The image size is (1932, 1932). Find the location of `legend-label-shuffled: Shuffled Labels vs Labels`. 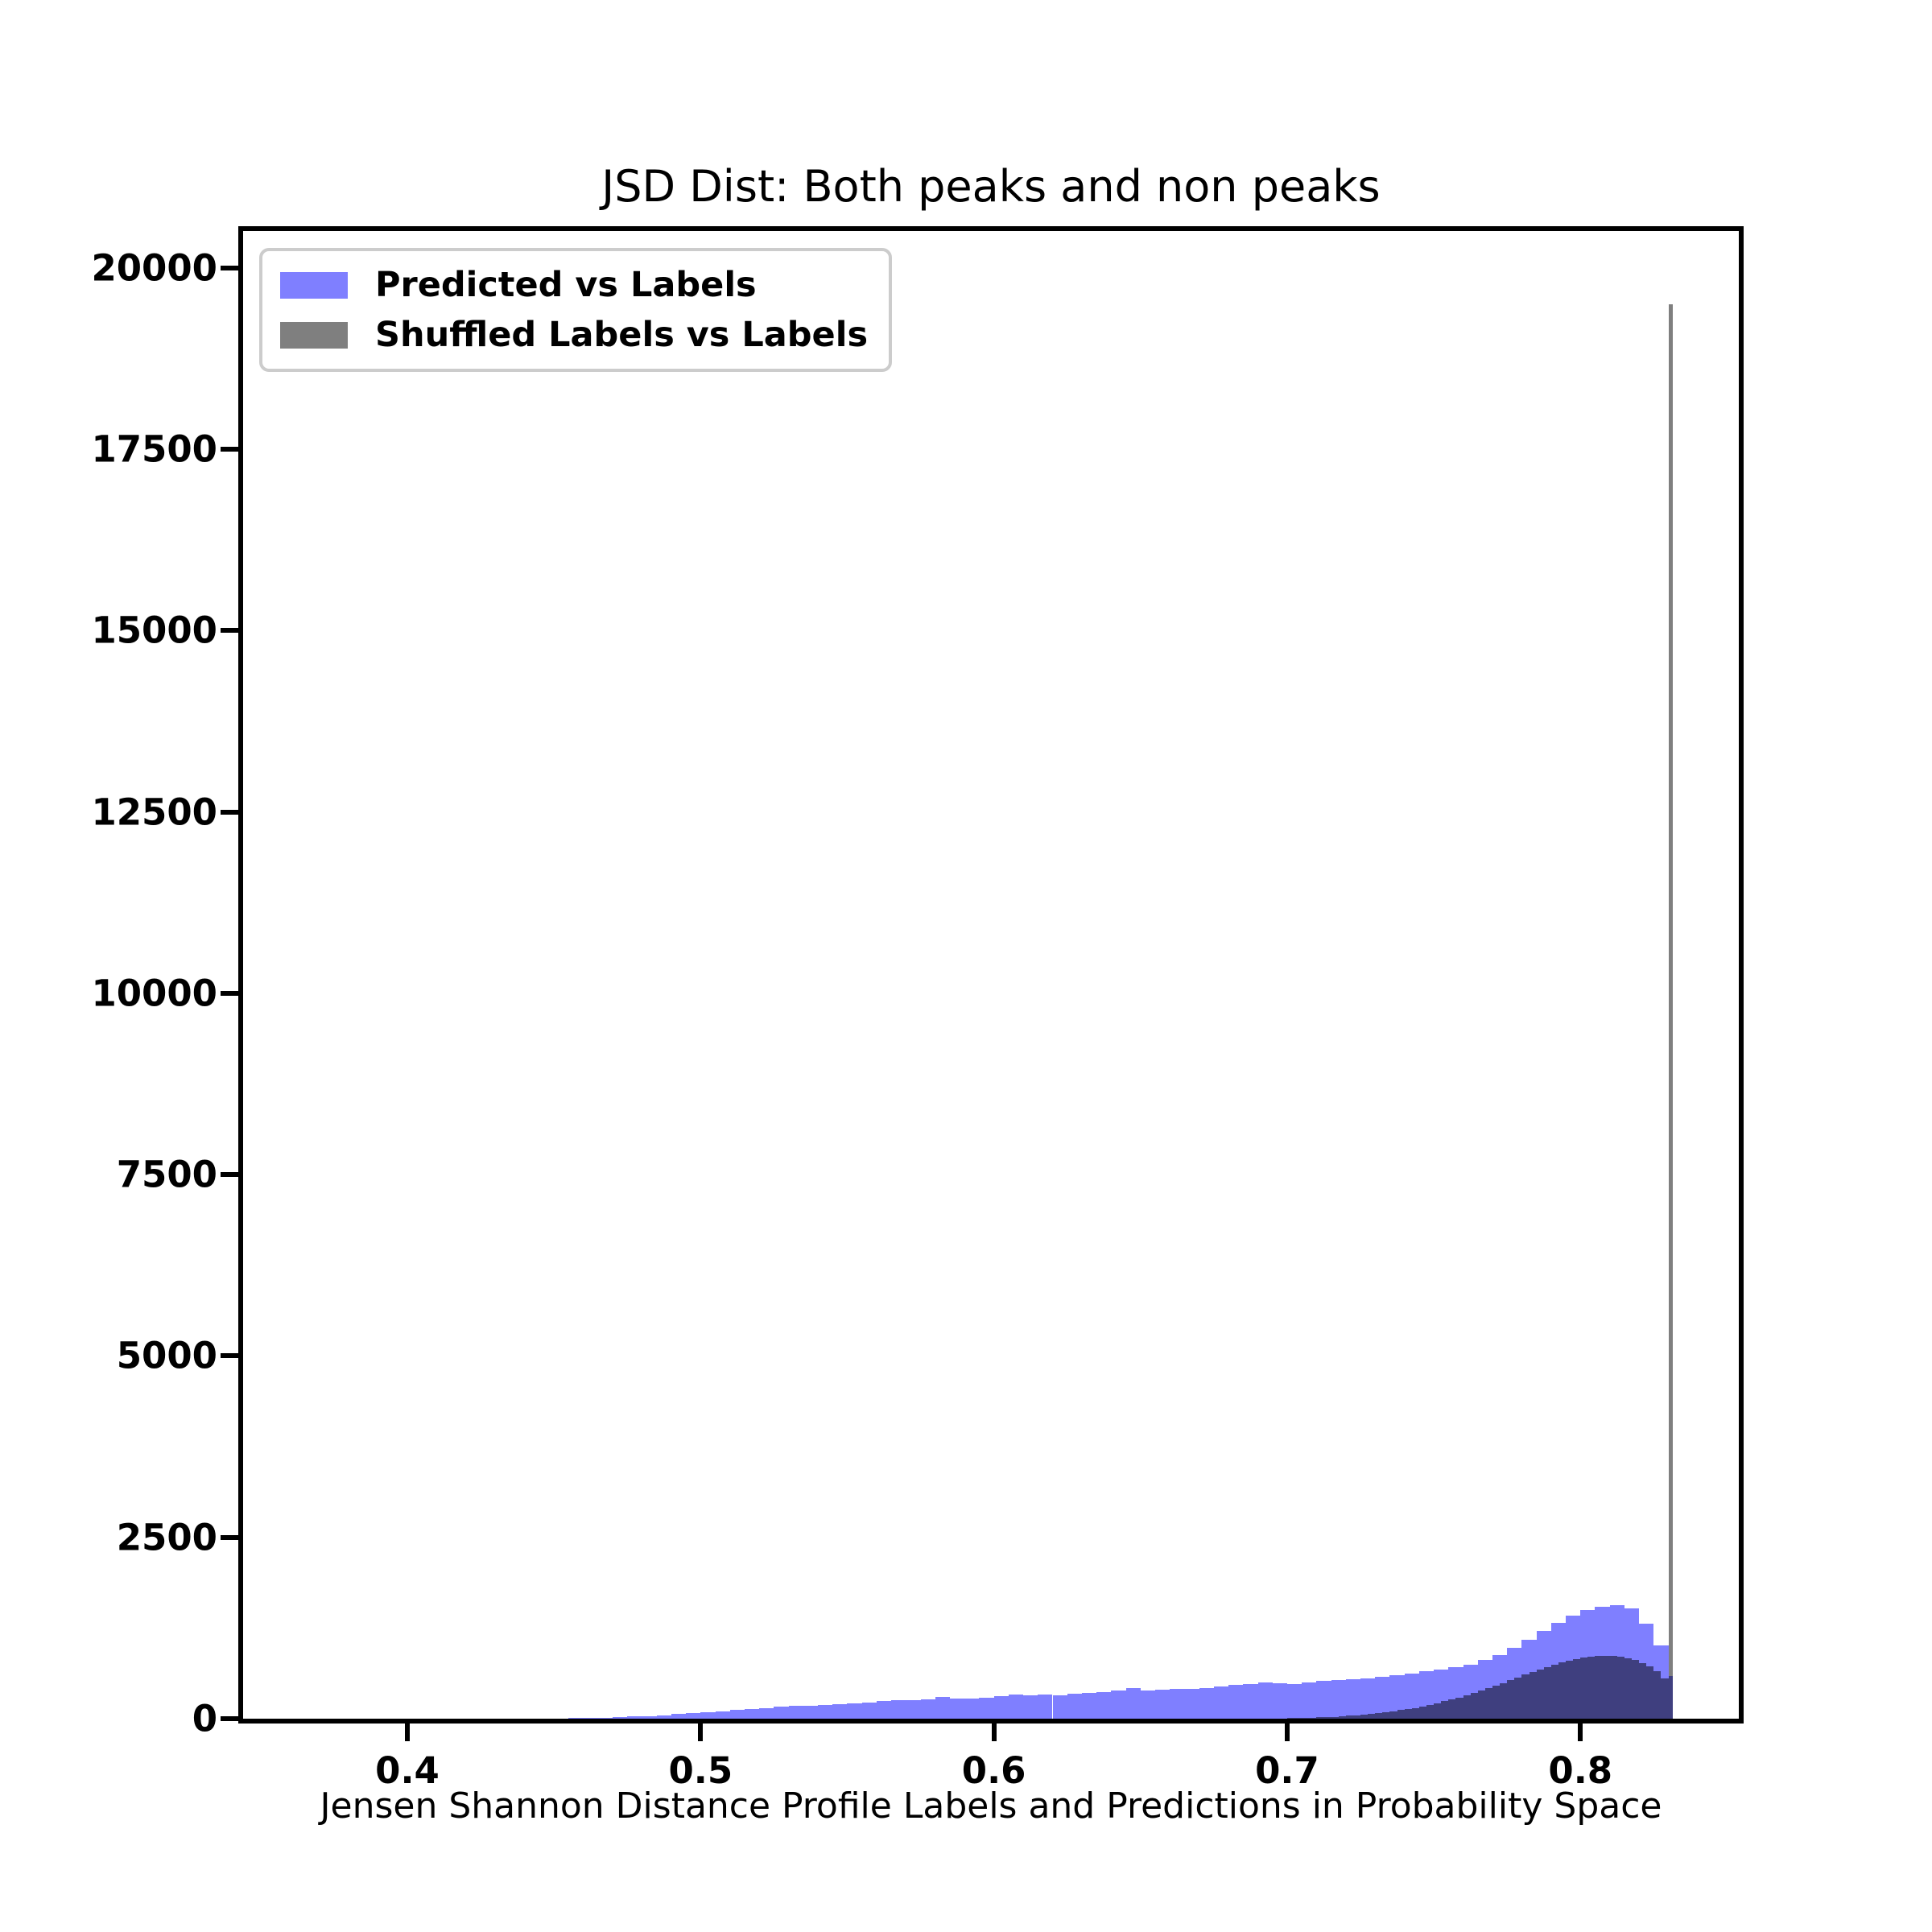

legend-label-shuffled: Shuffled Labels vs Labels is located at coordinates (622, 335).